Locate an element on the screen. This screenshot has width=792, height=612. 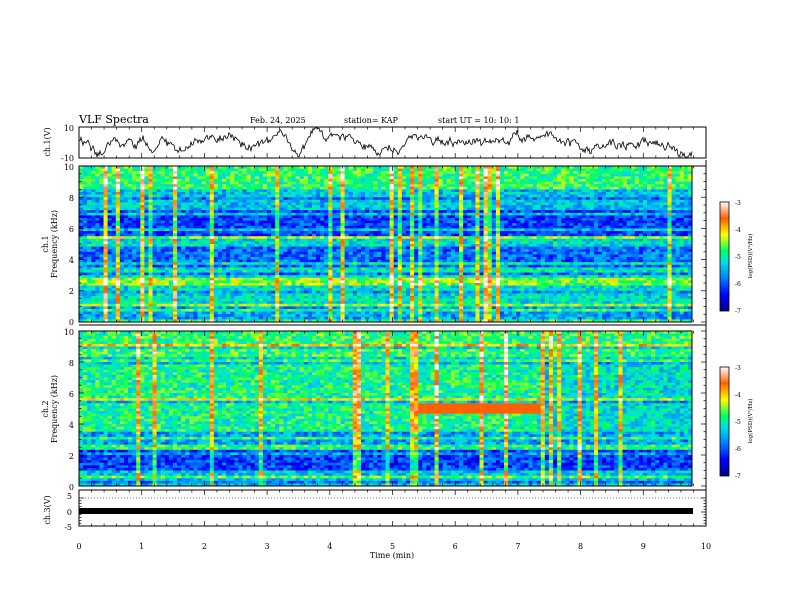
xtick-8: 8 is located at coordinates (580, 546).